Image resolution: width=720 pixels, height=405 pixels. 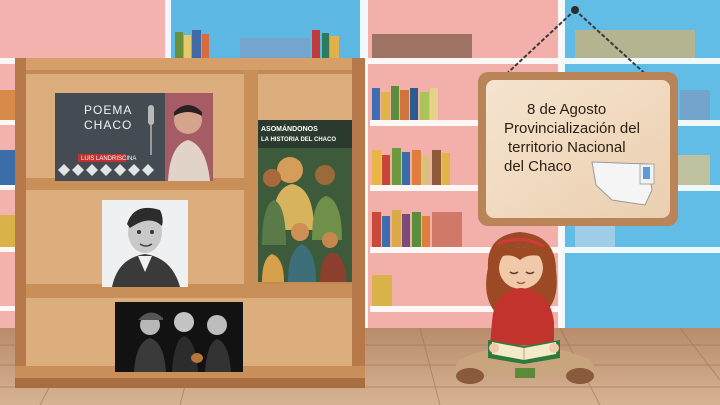 What do you see at coordinates (305, 201) in the screenshot?
I see `book-cover-historia-chaco` at bounding box center [305, 201].